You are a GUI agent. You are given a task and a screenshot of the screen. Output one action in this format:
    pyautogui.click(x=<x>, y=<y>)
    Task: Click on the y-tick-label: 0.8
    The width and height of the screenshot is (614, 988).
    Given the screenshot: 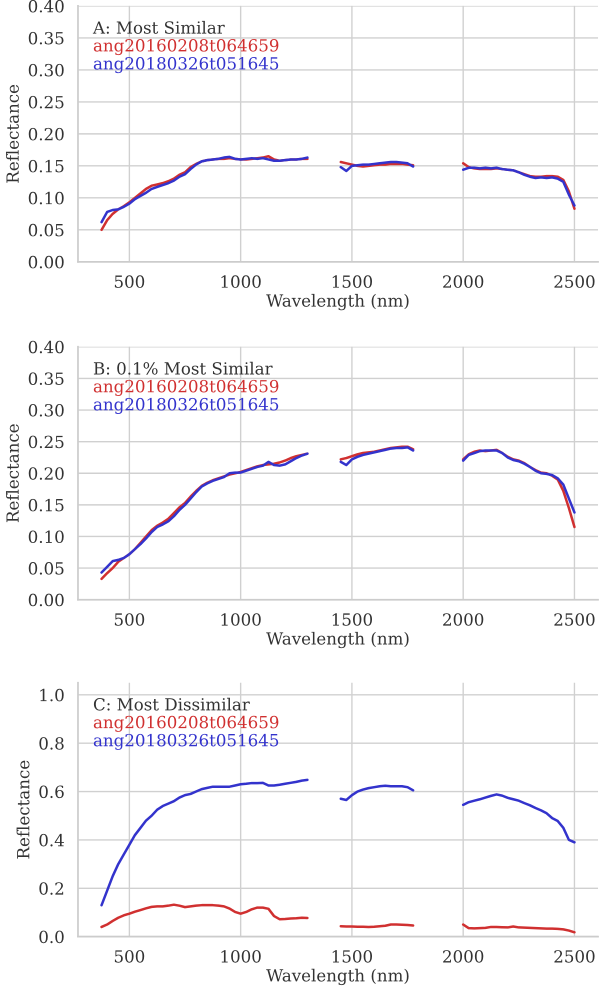 What is the action you would take?
    pyautogui.click(x=51, y=743)
    